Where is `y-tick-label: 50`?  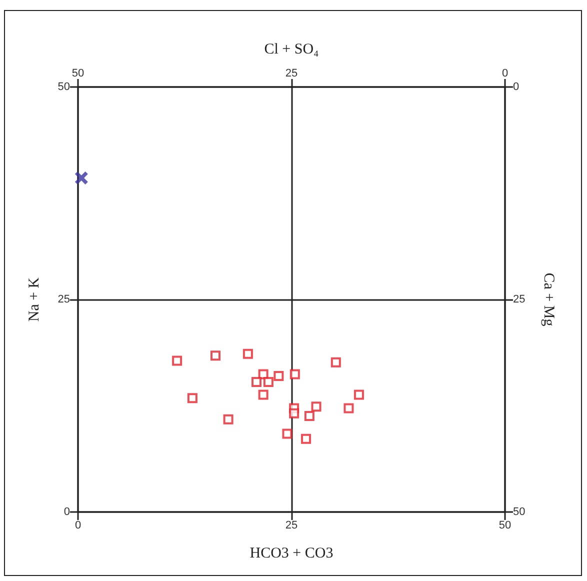
y-tick-label: 50 is located at coordinates (64, 87).